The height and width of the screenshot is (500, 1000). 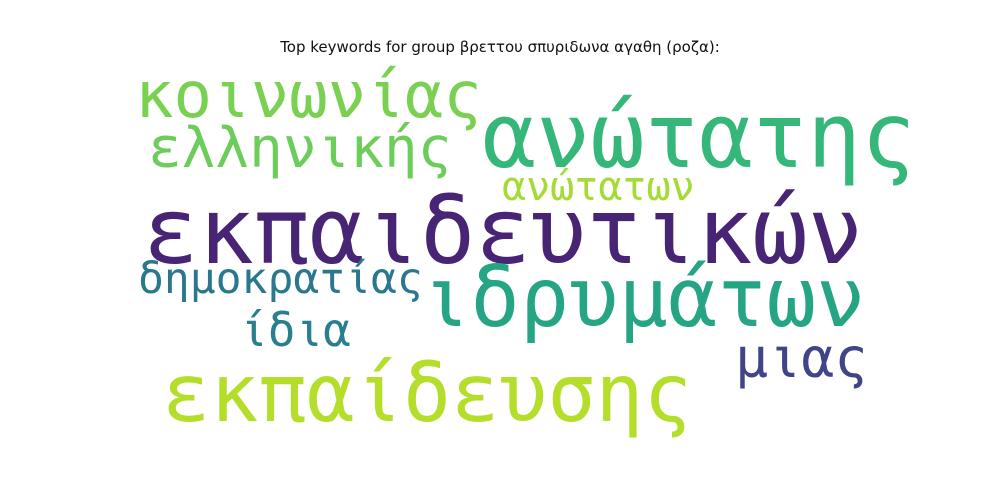 What do you see at coordinates (280, 279) in the screenshot?
I see `word-dimokratias: δημοκρατίας` at bounding box center [280, 279].